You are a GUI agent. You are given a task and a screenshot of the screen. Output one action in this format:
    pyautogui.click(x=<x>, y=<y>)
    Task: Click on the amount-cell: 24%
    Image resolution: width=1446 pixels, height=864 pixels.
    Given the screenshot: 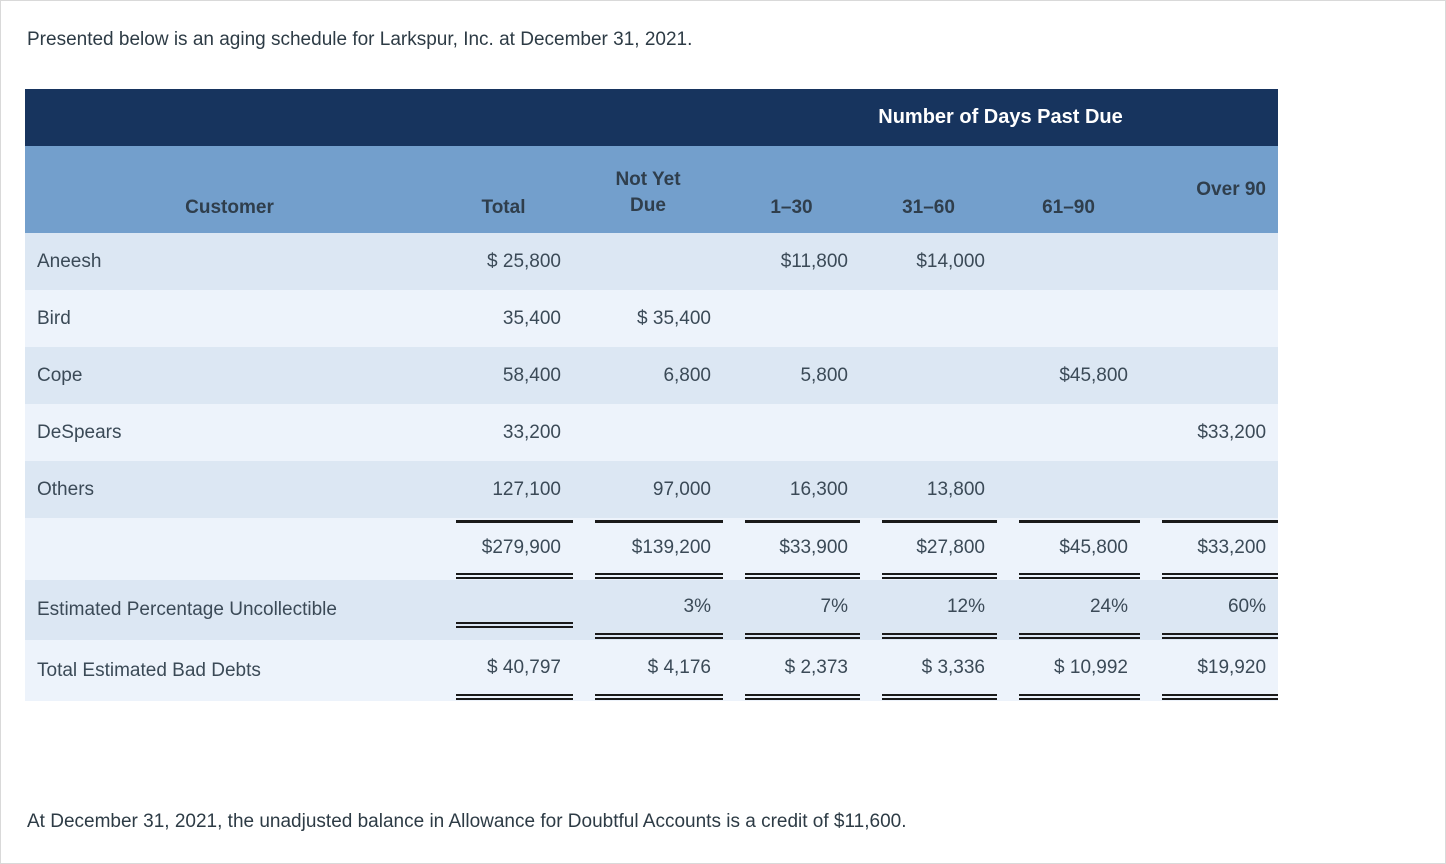 What is the action you would take?
    pyautogui.click(x=1068, y=610)
    